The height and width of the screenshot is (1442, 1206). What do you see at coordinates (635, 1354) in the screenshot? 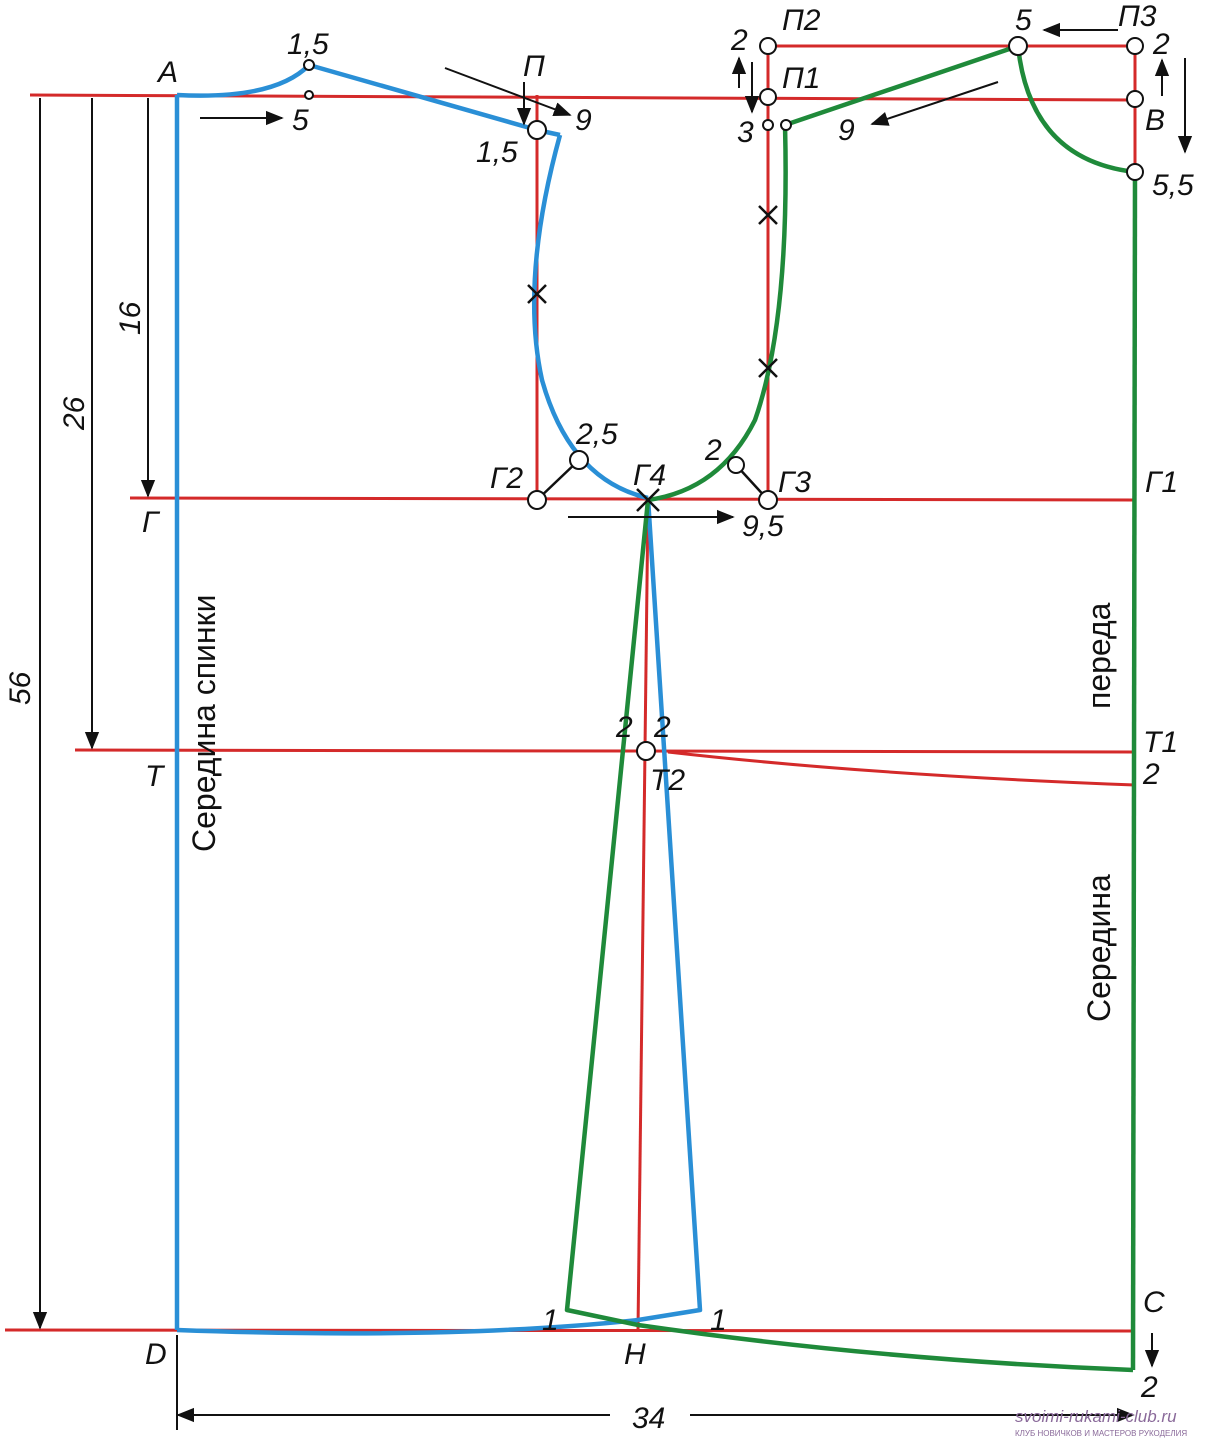
I see `label-h: Н` at bounding box center [635, 1354].